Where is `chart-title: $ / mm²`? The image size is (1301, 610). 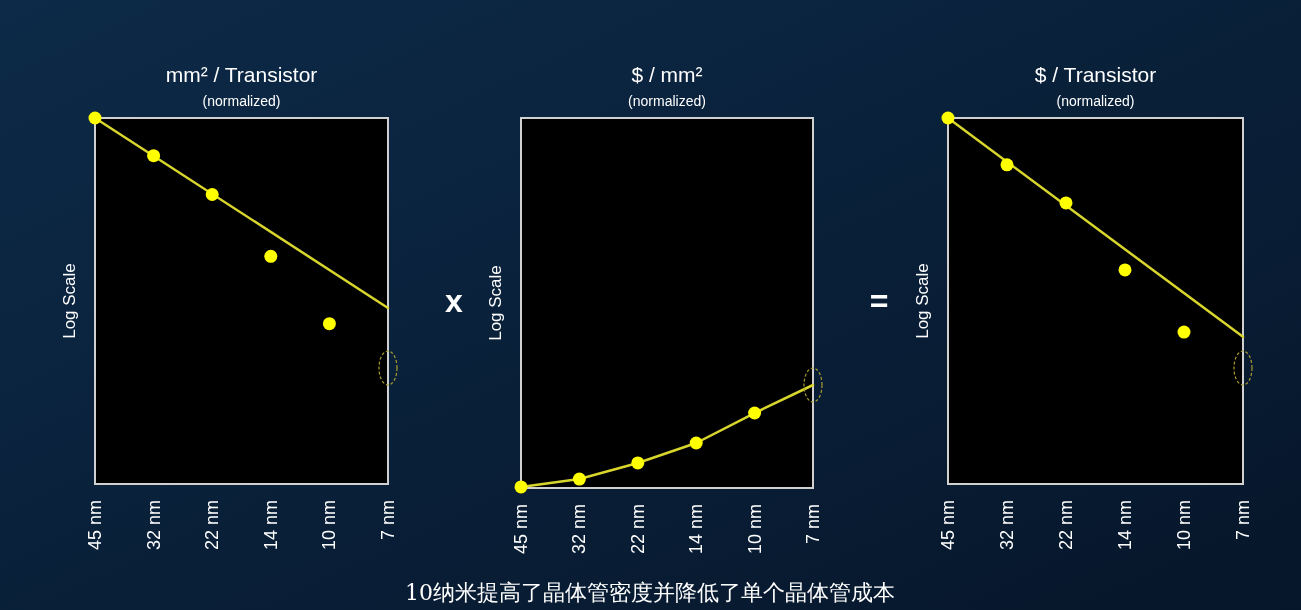 chart-title: $ / mm² is located at coordinates (667, 74).